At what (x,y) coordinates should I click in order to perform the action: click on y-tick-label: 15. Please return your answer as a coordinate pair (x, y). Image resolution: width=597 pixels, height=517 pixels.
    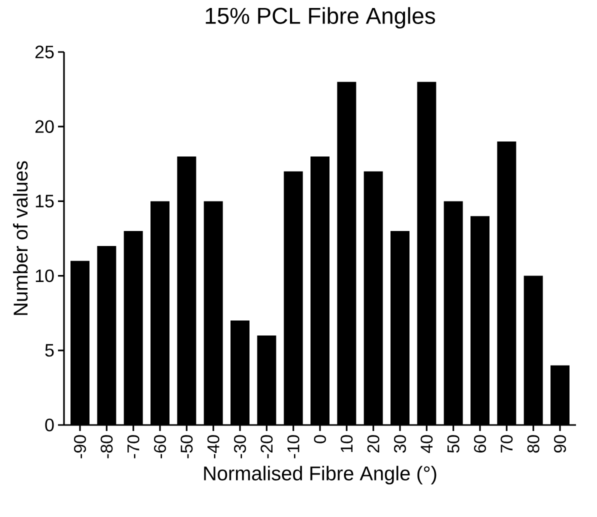
    Looking at the image, I should click on (45, 201).